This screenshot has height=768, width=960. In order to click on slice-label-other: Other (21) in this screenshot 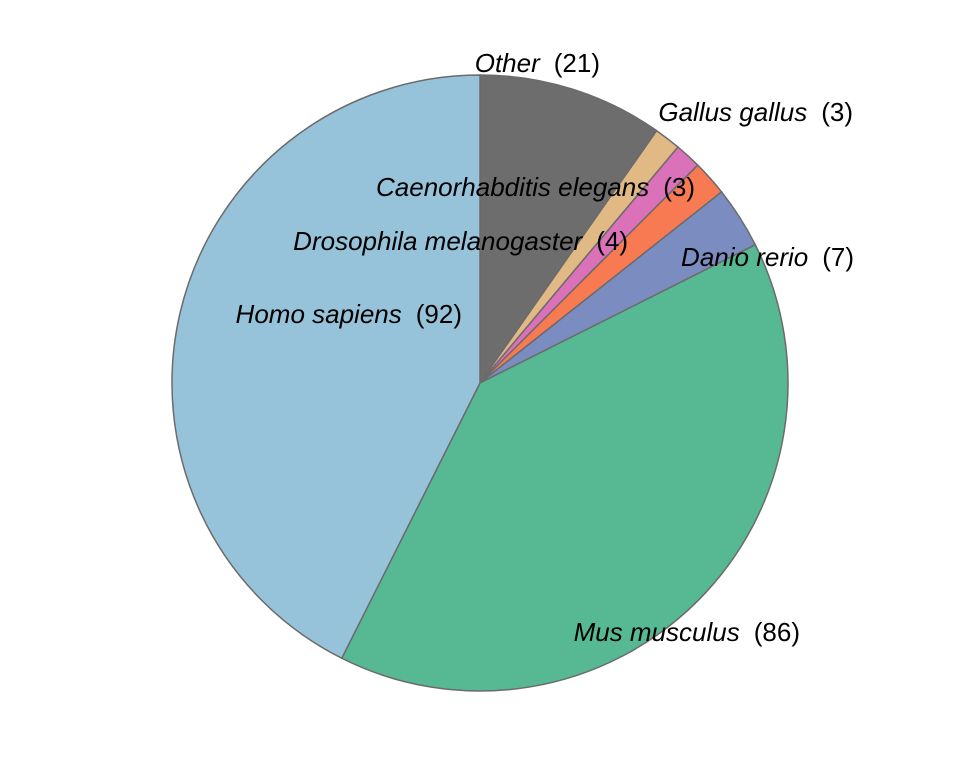, I will do `click(537, 63)`.